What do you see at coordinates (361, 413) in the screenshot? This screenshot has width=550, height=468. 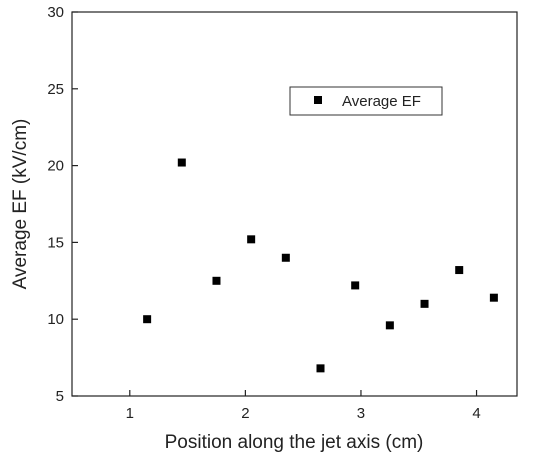 I see `x-tick-label: 3` at bounding box center [361, 413].